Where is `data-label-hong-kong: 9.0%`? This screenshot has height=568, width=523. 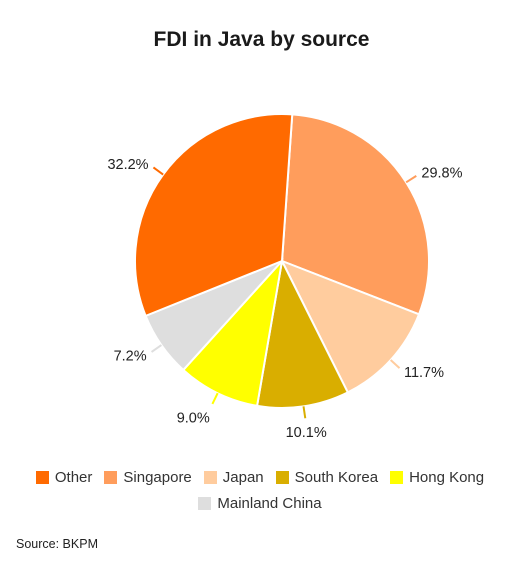 data-label-hong-kong: 9.0% is located at coordinates (193, 418).